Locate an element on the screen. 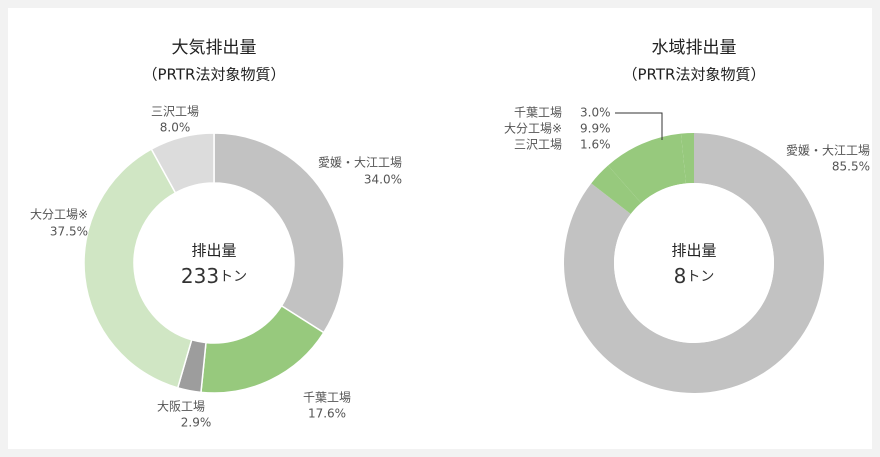  chart-title: 水域排出量 is located at coordinates (694, 48).